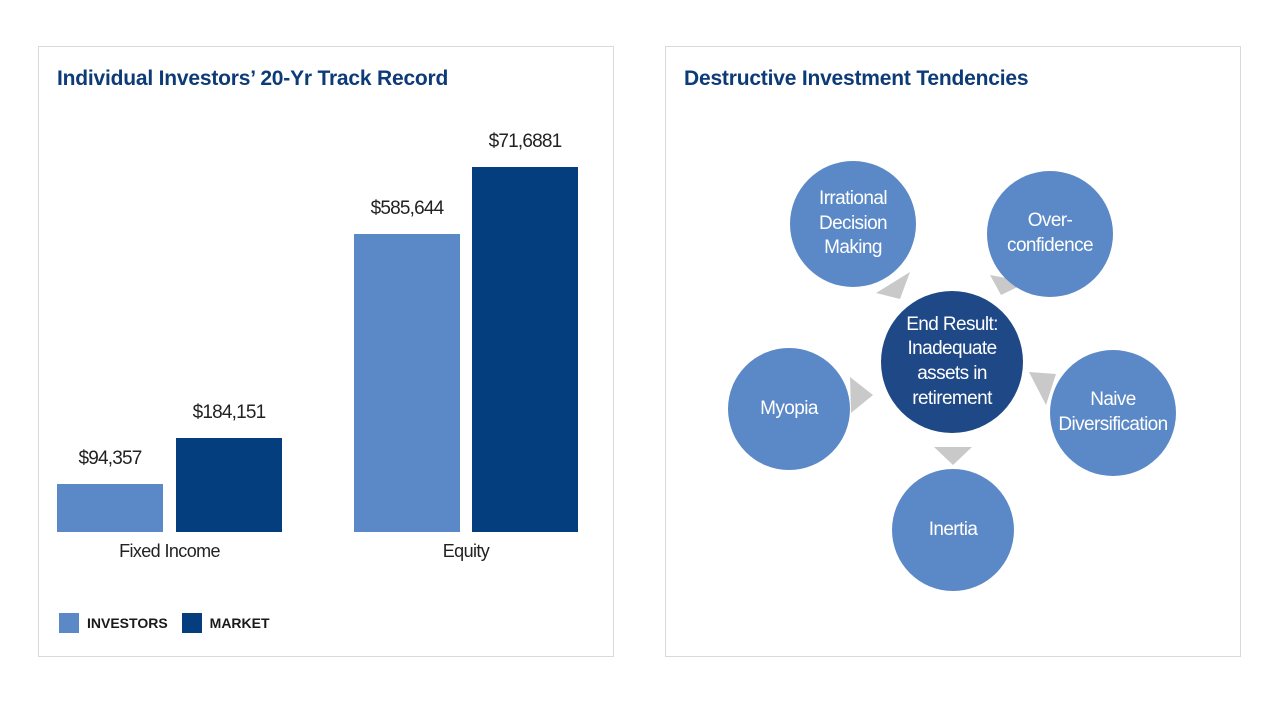 This screenshot has width=1280, height=705. I want to click on node-overconfidence, so click(1050, 234).